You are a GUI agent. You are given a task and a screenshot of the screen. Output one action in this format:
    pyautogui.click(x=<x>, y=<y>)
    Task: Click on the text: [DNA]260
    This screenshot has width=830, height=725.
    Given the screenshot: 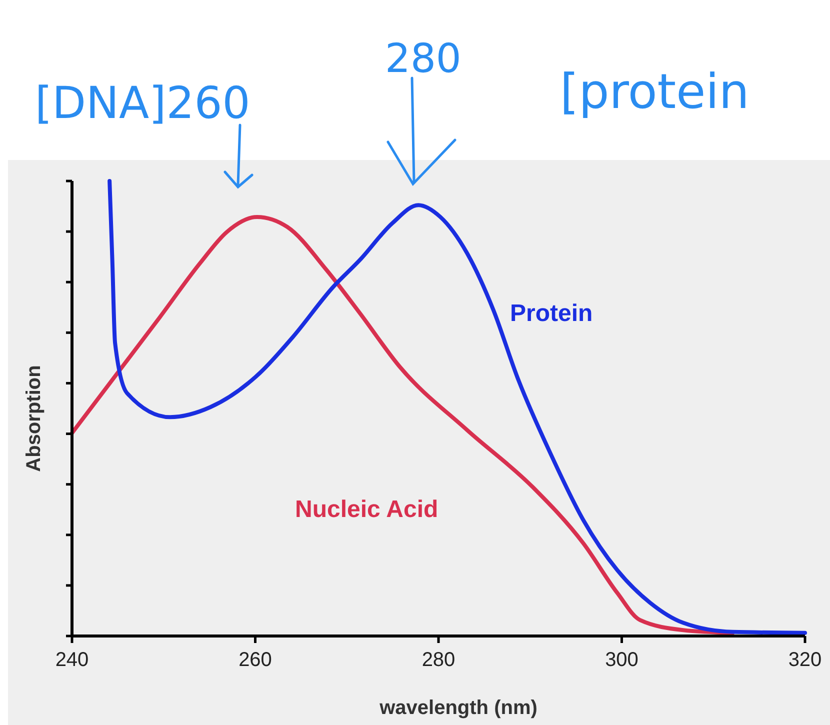 What is the action you would take?
    pyautogui.click(x=142, y=103)
    